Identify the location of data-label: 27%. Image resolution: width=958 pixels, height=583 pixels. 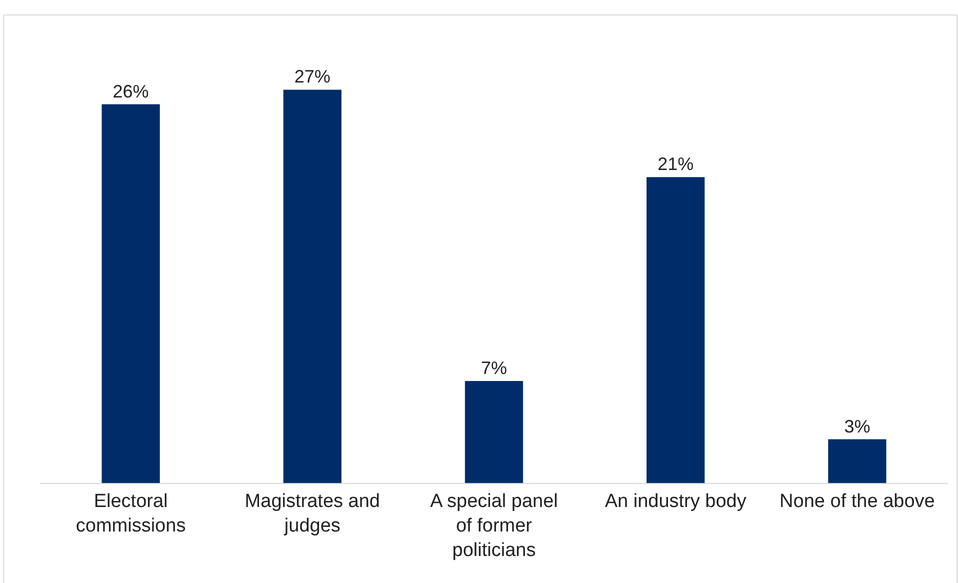
(312, 76).